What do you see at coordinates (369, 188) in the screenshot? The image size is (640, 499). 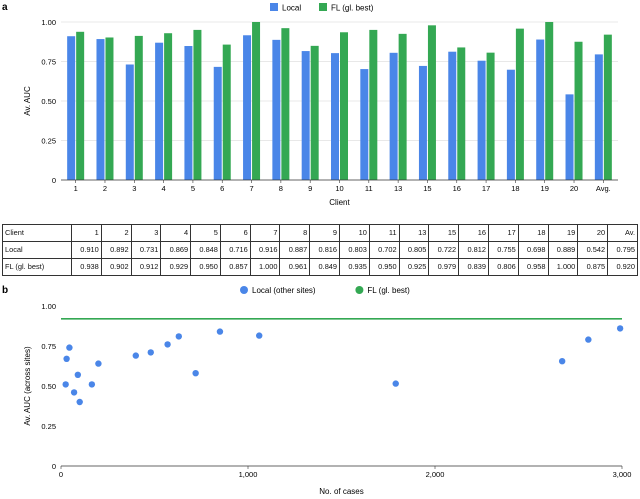 I see `x-tick-label: 11` at bounding box center [369, 188].